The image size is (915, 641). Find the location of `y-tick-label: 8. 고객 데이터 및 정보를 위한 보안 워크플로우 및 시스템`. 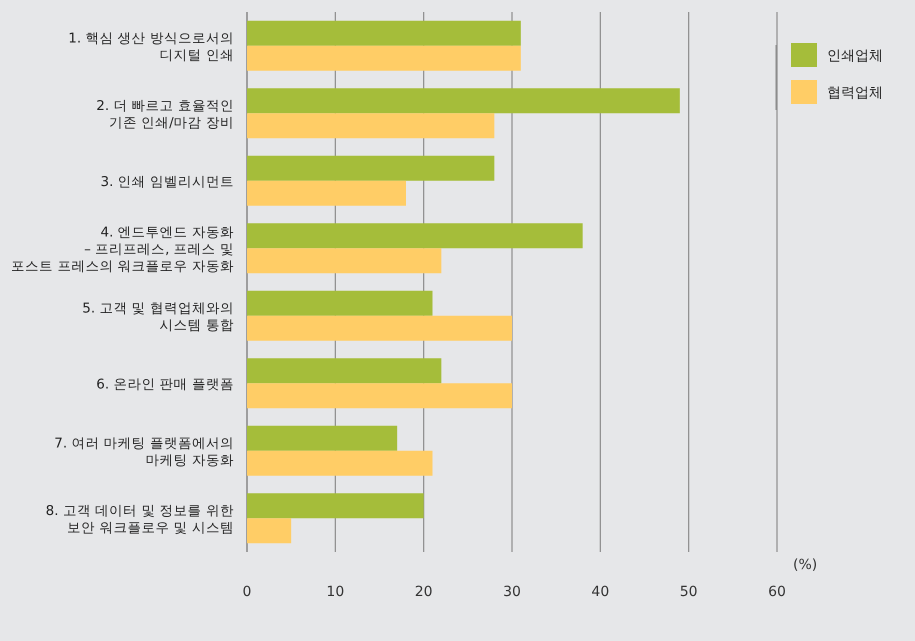

y-tick-label: 8. 고객 데이터 및 정보를 위한 보안 워크플로우 및 시스템 is located at coordinates (140, 519).